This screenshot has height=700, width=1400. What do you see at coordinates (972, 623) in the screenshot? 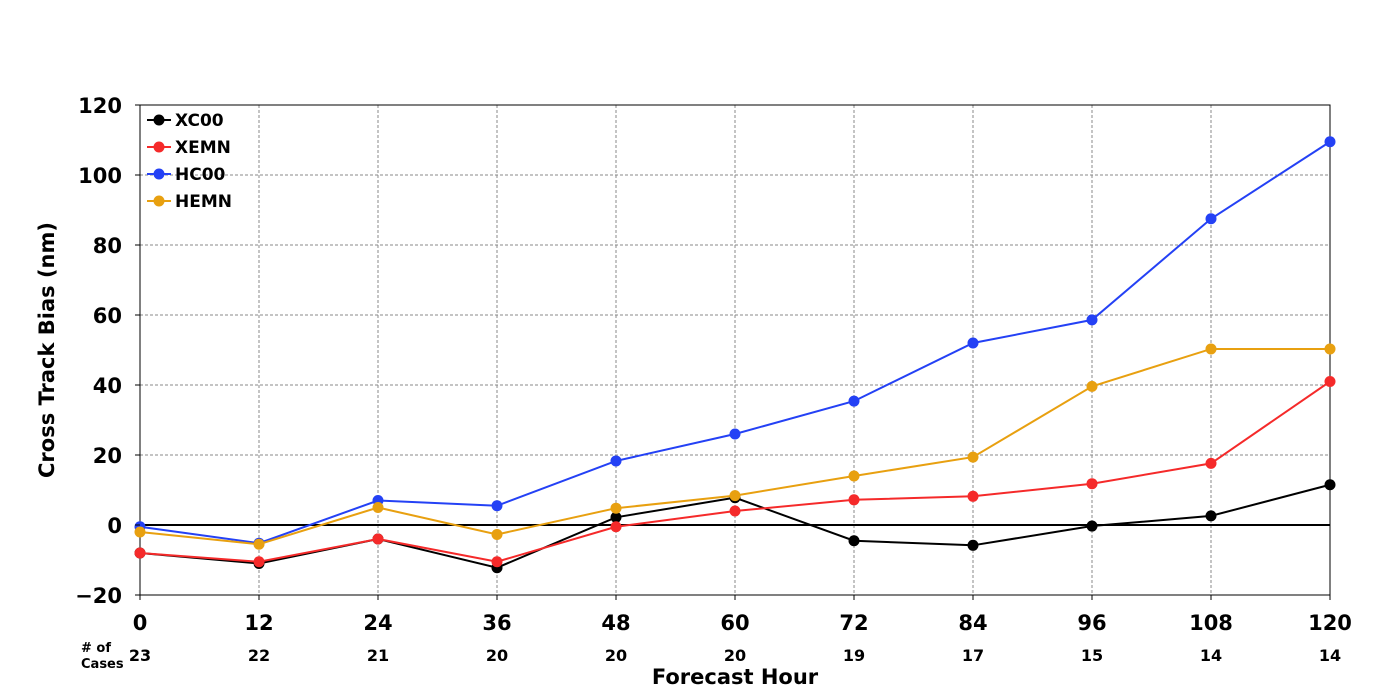
I see `x-tick-label: 84` at bounding box center [972, 623].